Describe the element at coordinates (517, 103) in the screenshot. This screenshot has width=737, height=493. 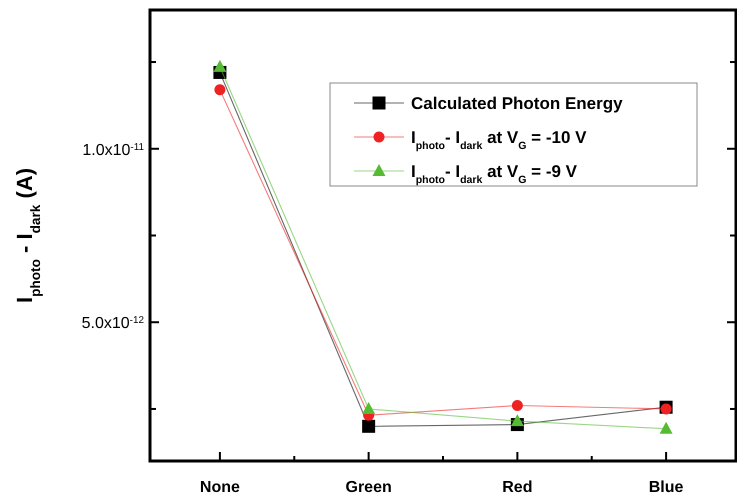
I see `legend-label: Calculated Photon Energy` at that location.